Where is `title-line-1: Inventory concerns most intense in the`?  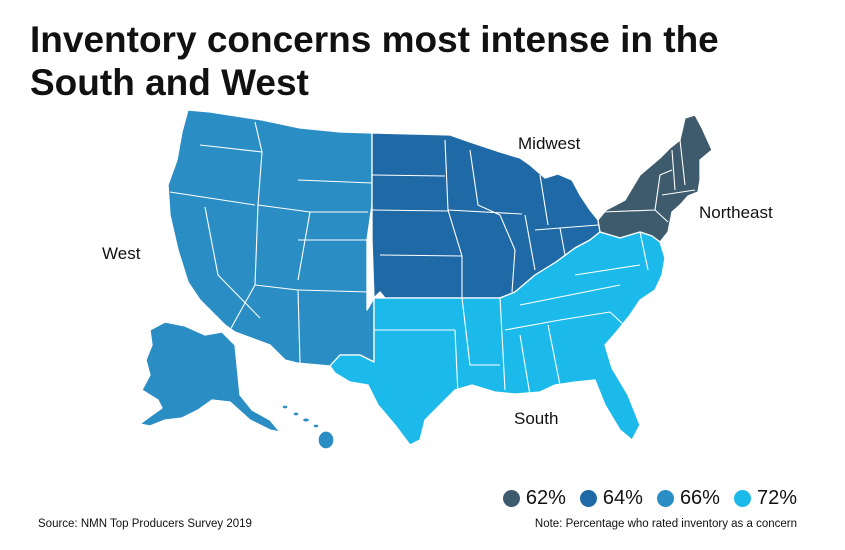
title-line-1: Inventory concerns most intense in the is located at coordinates (374, 39).